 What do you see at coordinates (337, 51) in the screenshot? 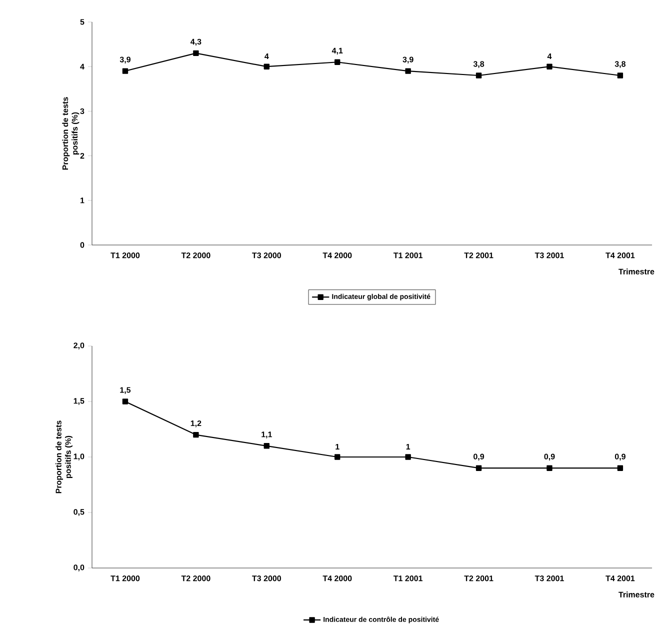
I see `data-label: 4,1` at bounding box center [337, 51].